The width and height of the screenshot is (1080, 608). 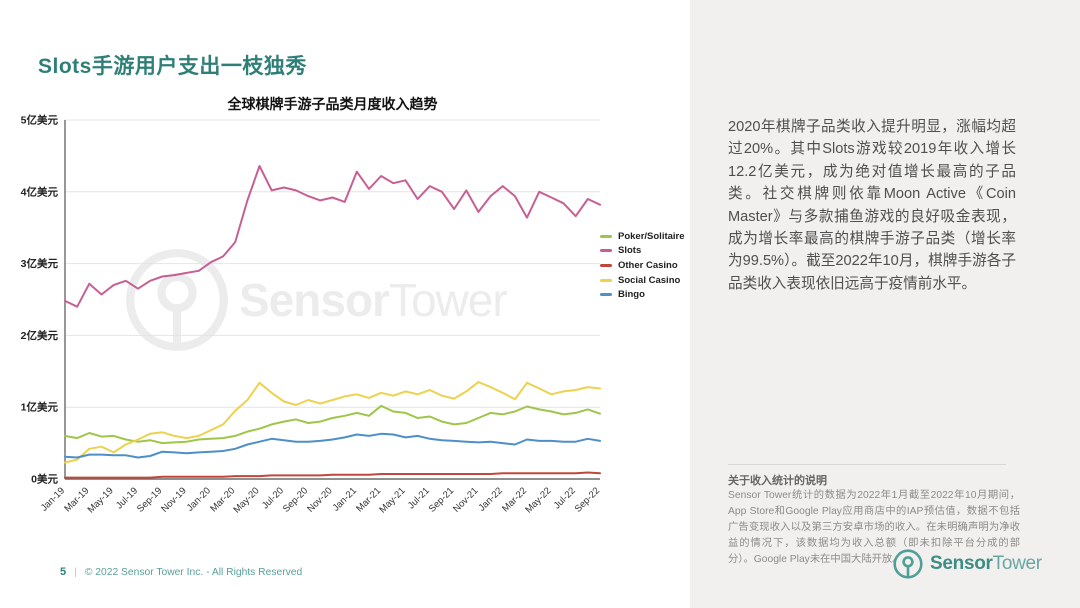 I want to click on series-line-other-casino, so click(x=332, y=475).